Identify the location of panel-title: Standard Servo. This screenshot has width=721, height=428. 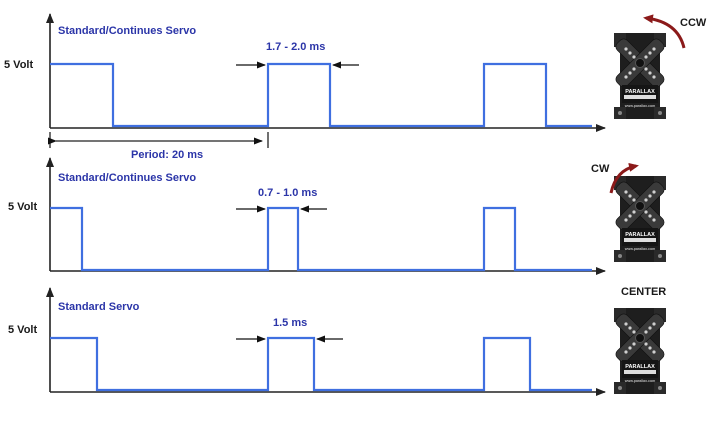
(99, 307).